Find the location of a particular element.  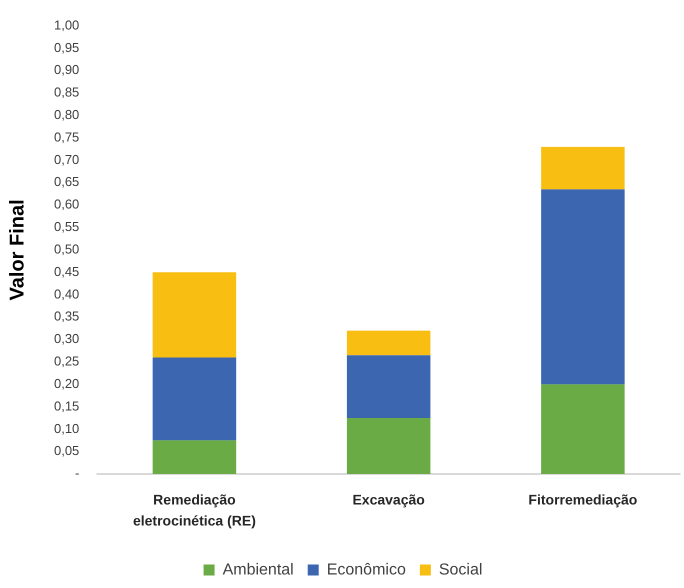

y-axis-title: Valor Final is located at coordinates (17, 249).